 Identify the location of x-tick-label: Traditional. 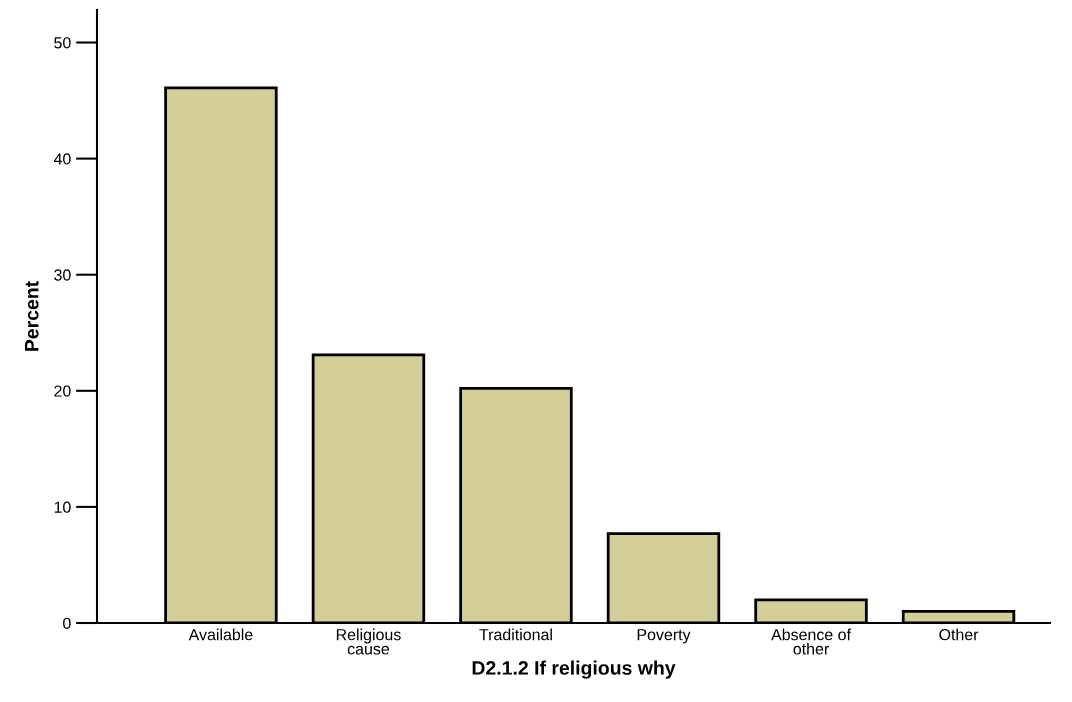
(515, 634).